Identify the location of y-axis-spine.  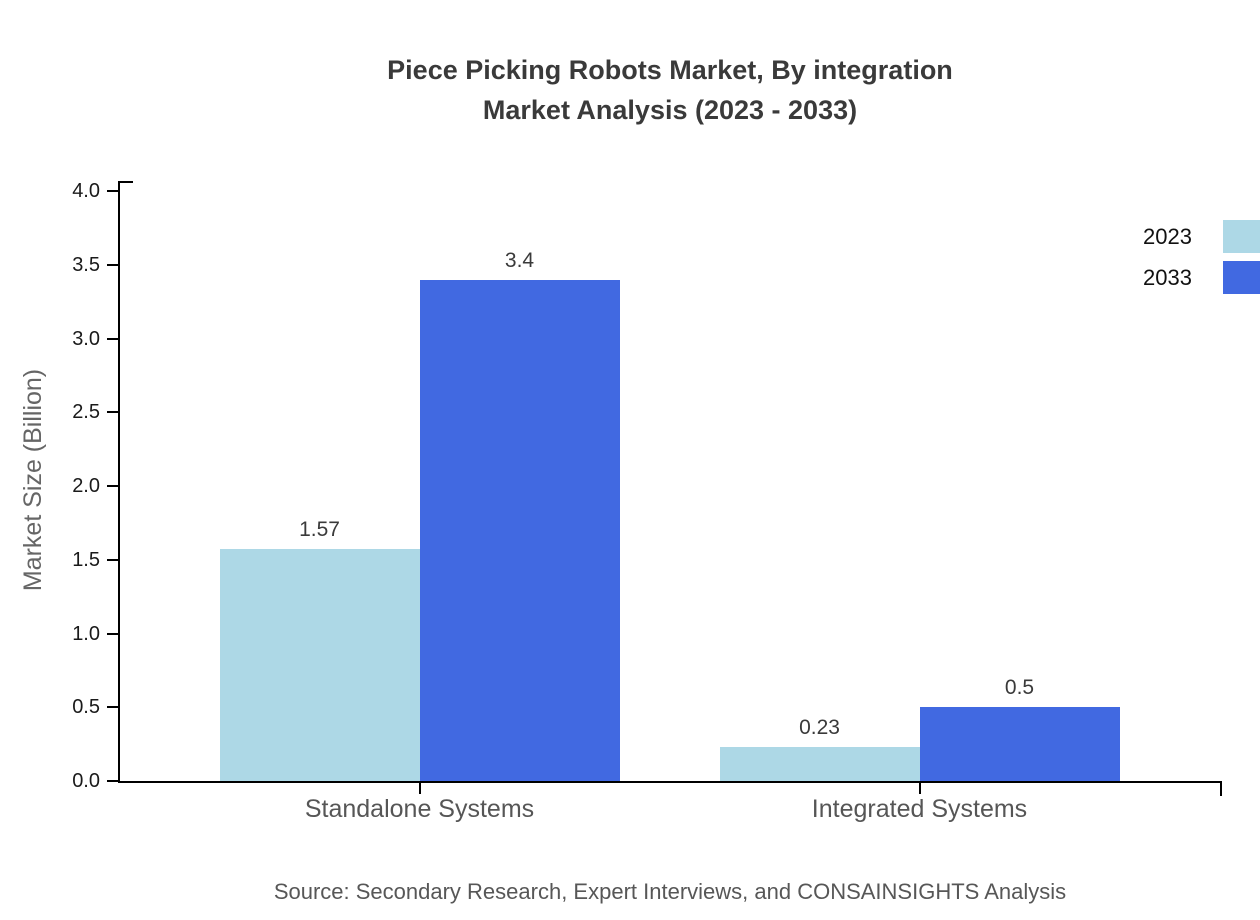
(119, 482).